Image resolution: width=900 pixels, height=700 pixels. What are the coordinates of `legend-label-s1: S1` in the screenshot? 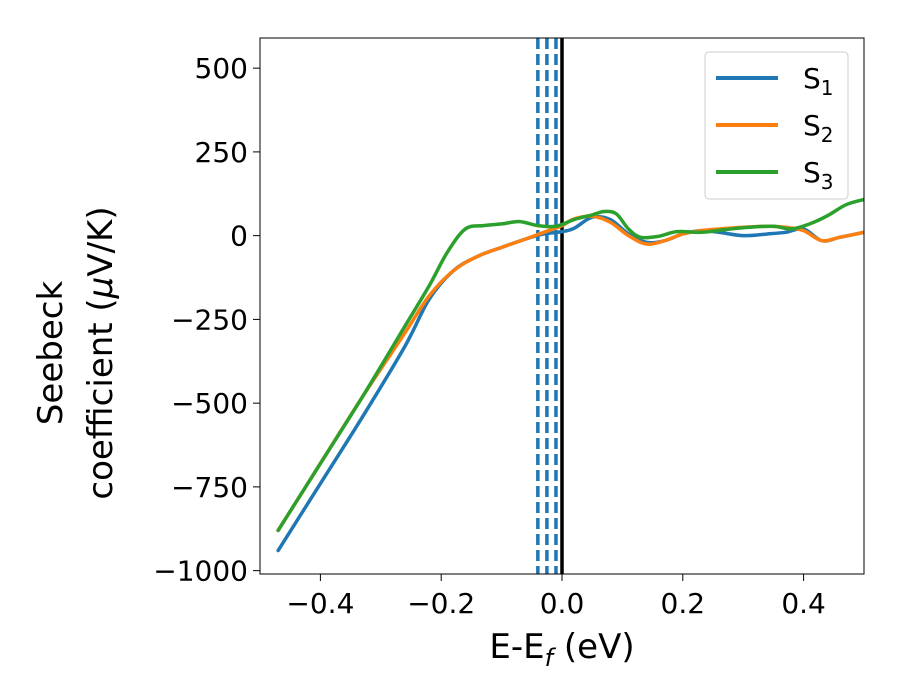 It's located at (818, 81).